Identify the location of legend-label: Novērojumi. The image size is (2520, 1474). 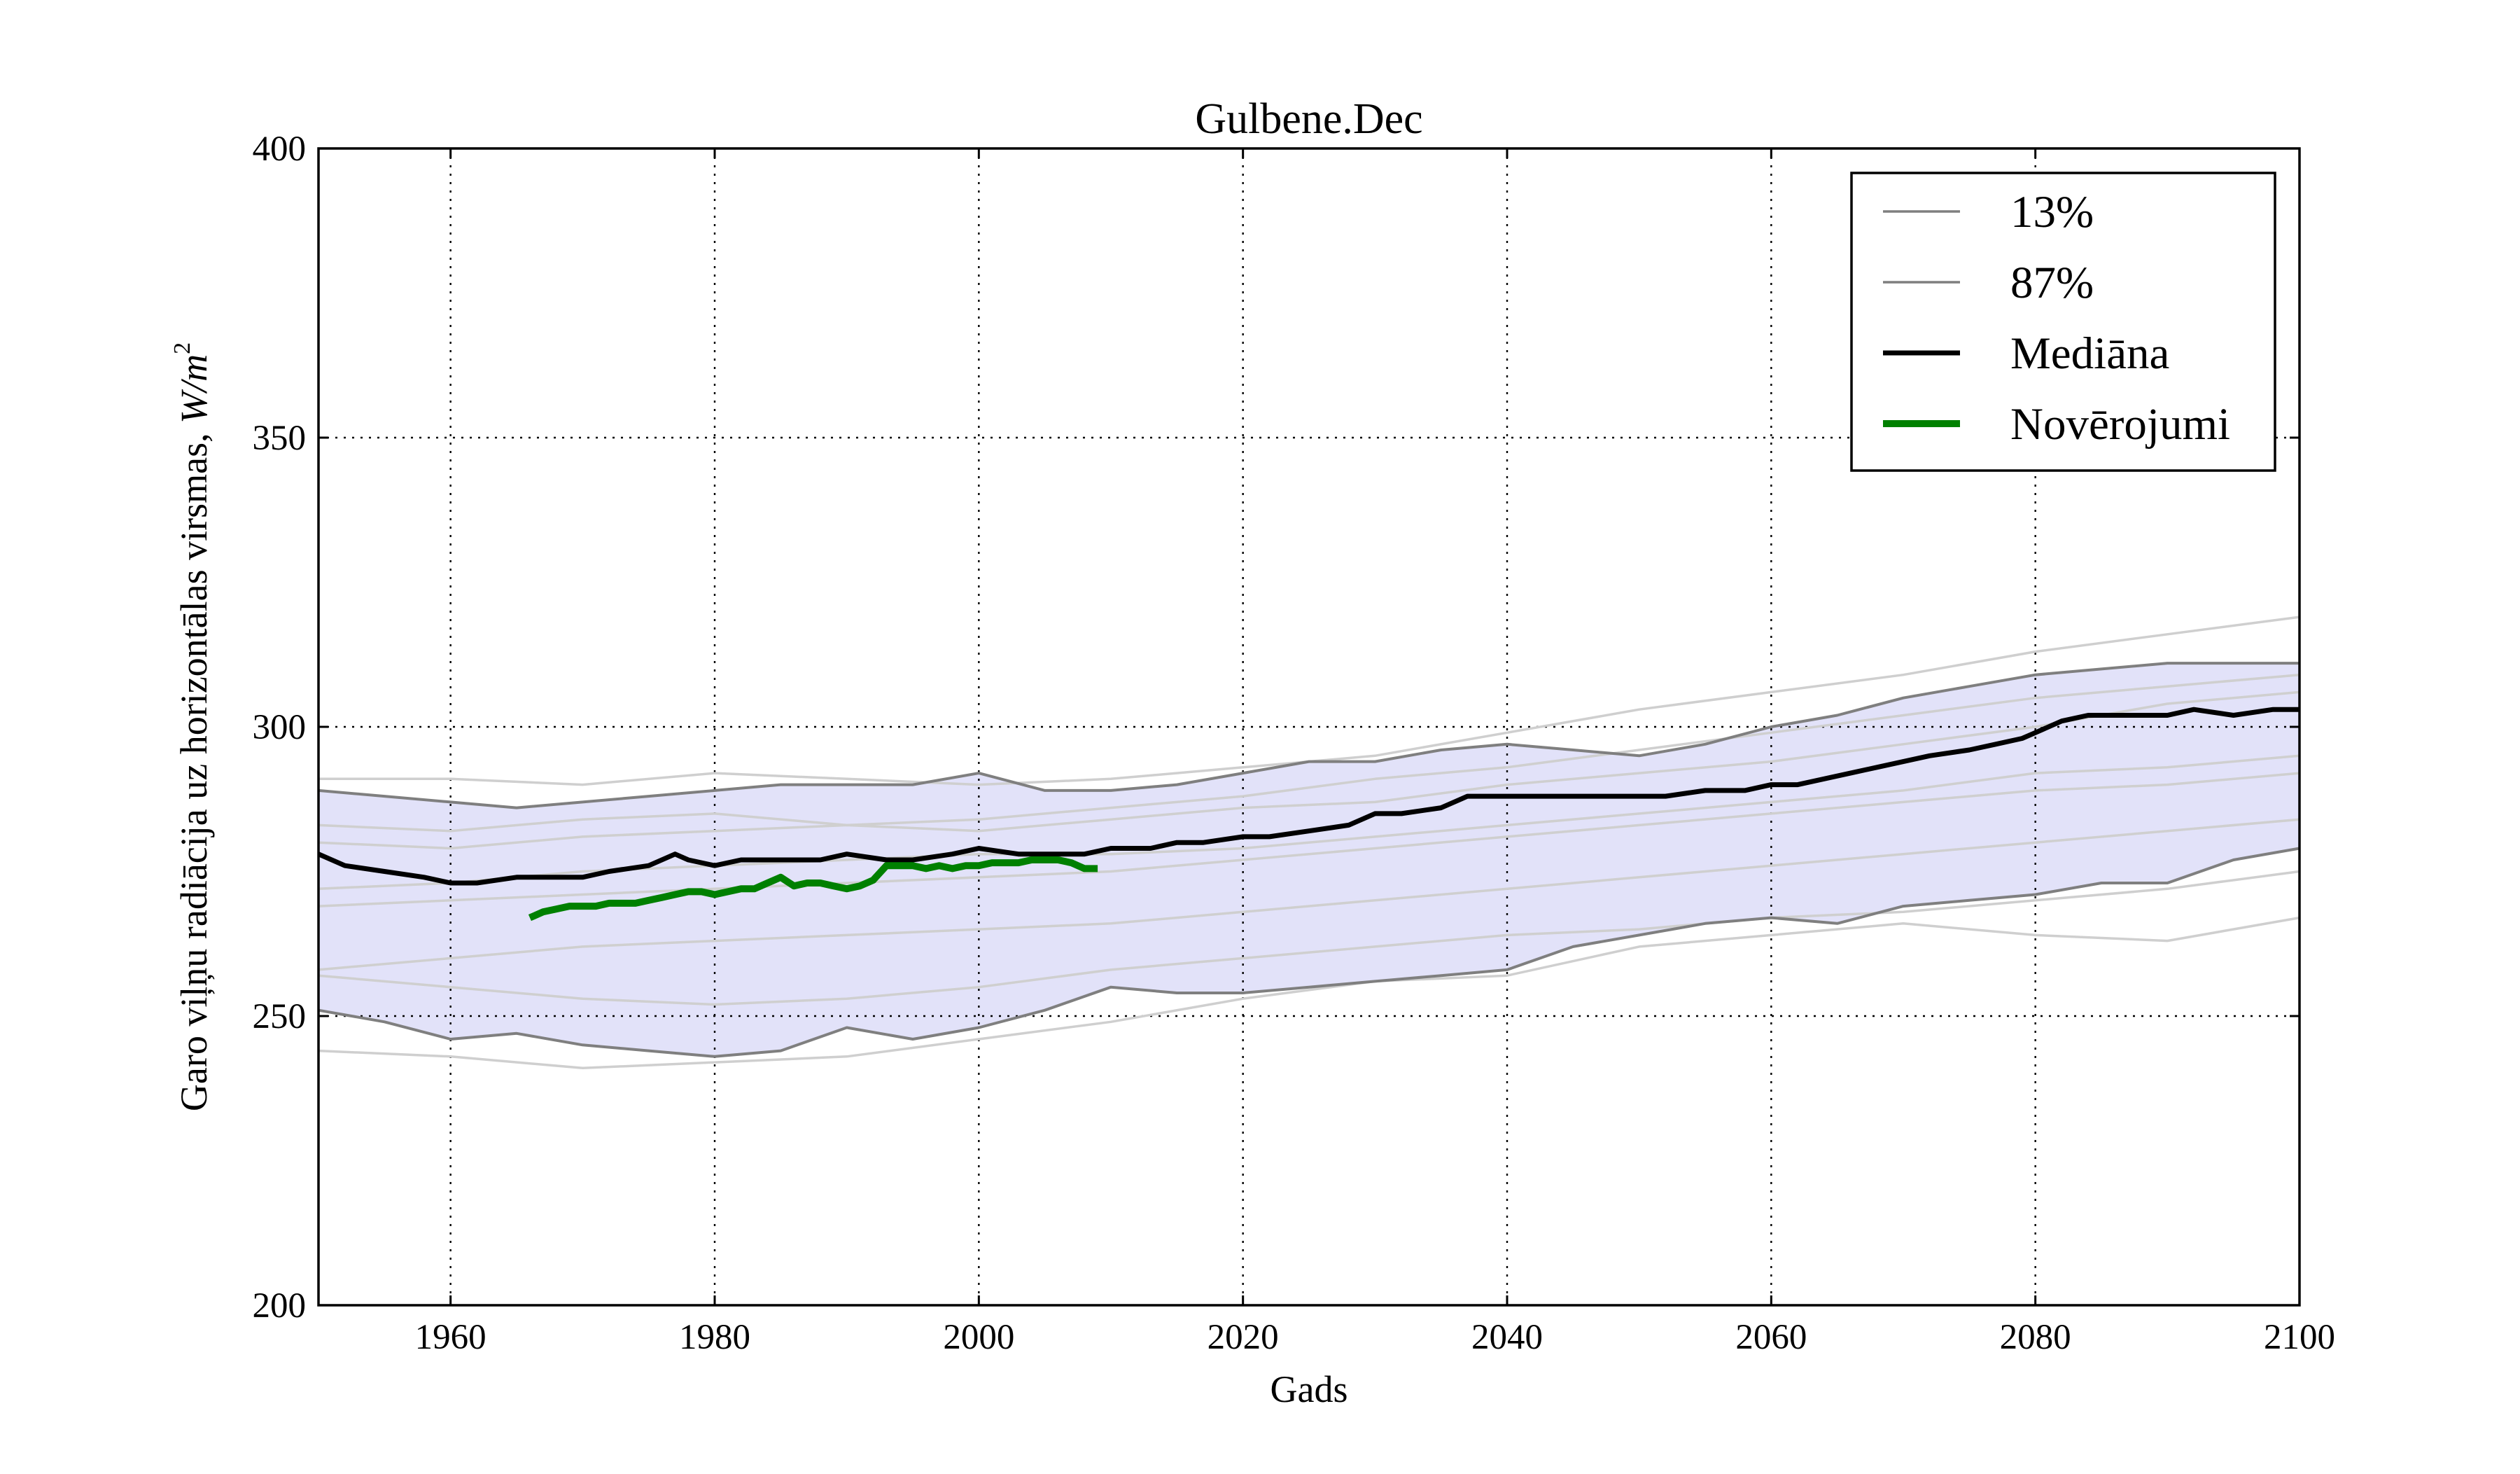
(2120, 424).